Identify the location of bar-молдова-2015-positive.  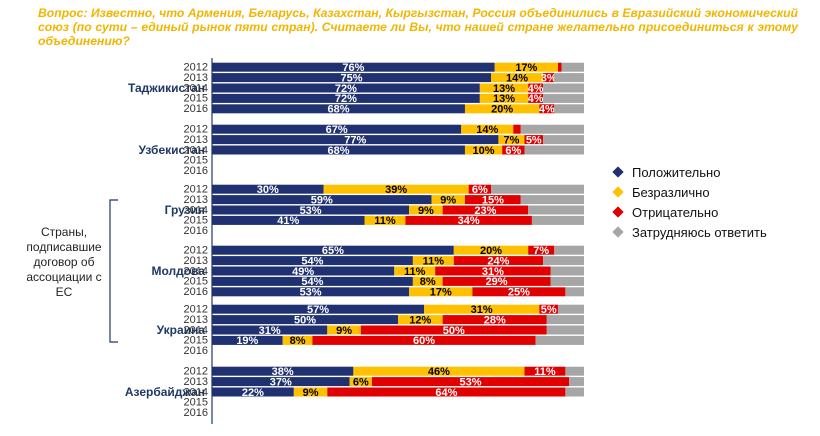
(312, 281).